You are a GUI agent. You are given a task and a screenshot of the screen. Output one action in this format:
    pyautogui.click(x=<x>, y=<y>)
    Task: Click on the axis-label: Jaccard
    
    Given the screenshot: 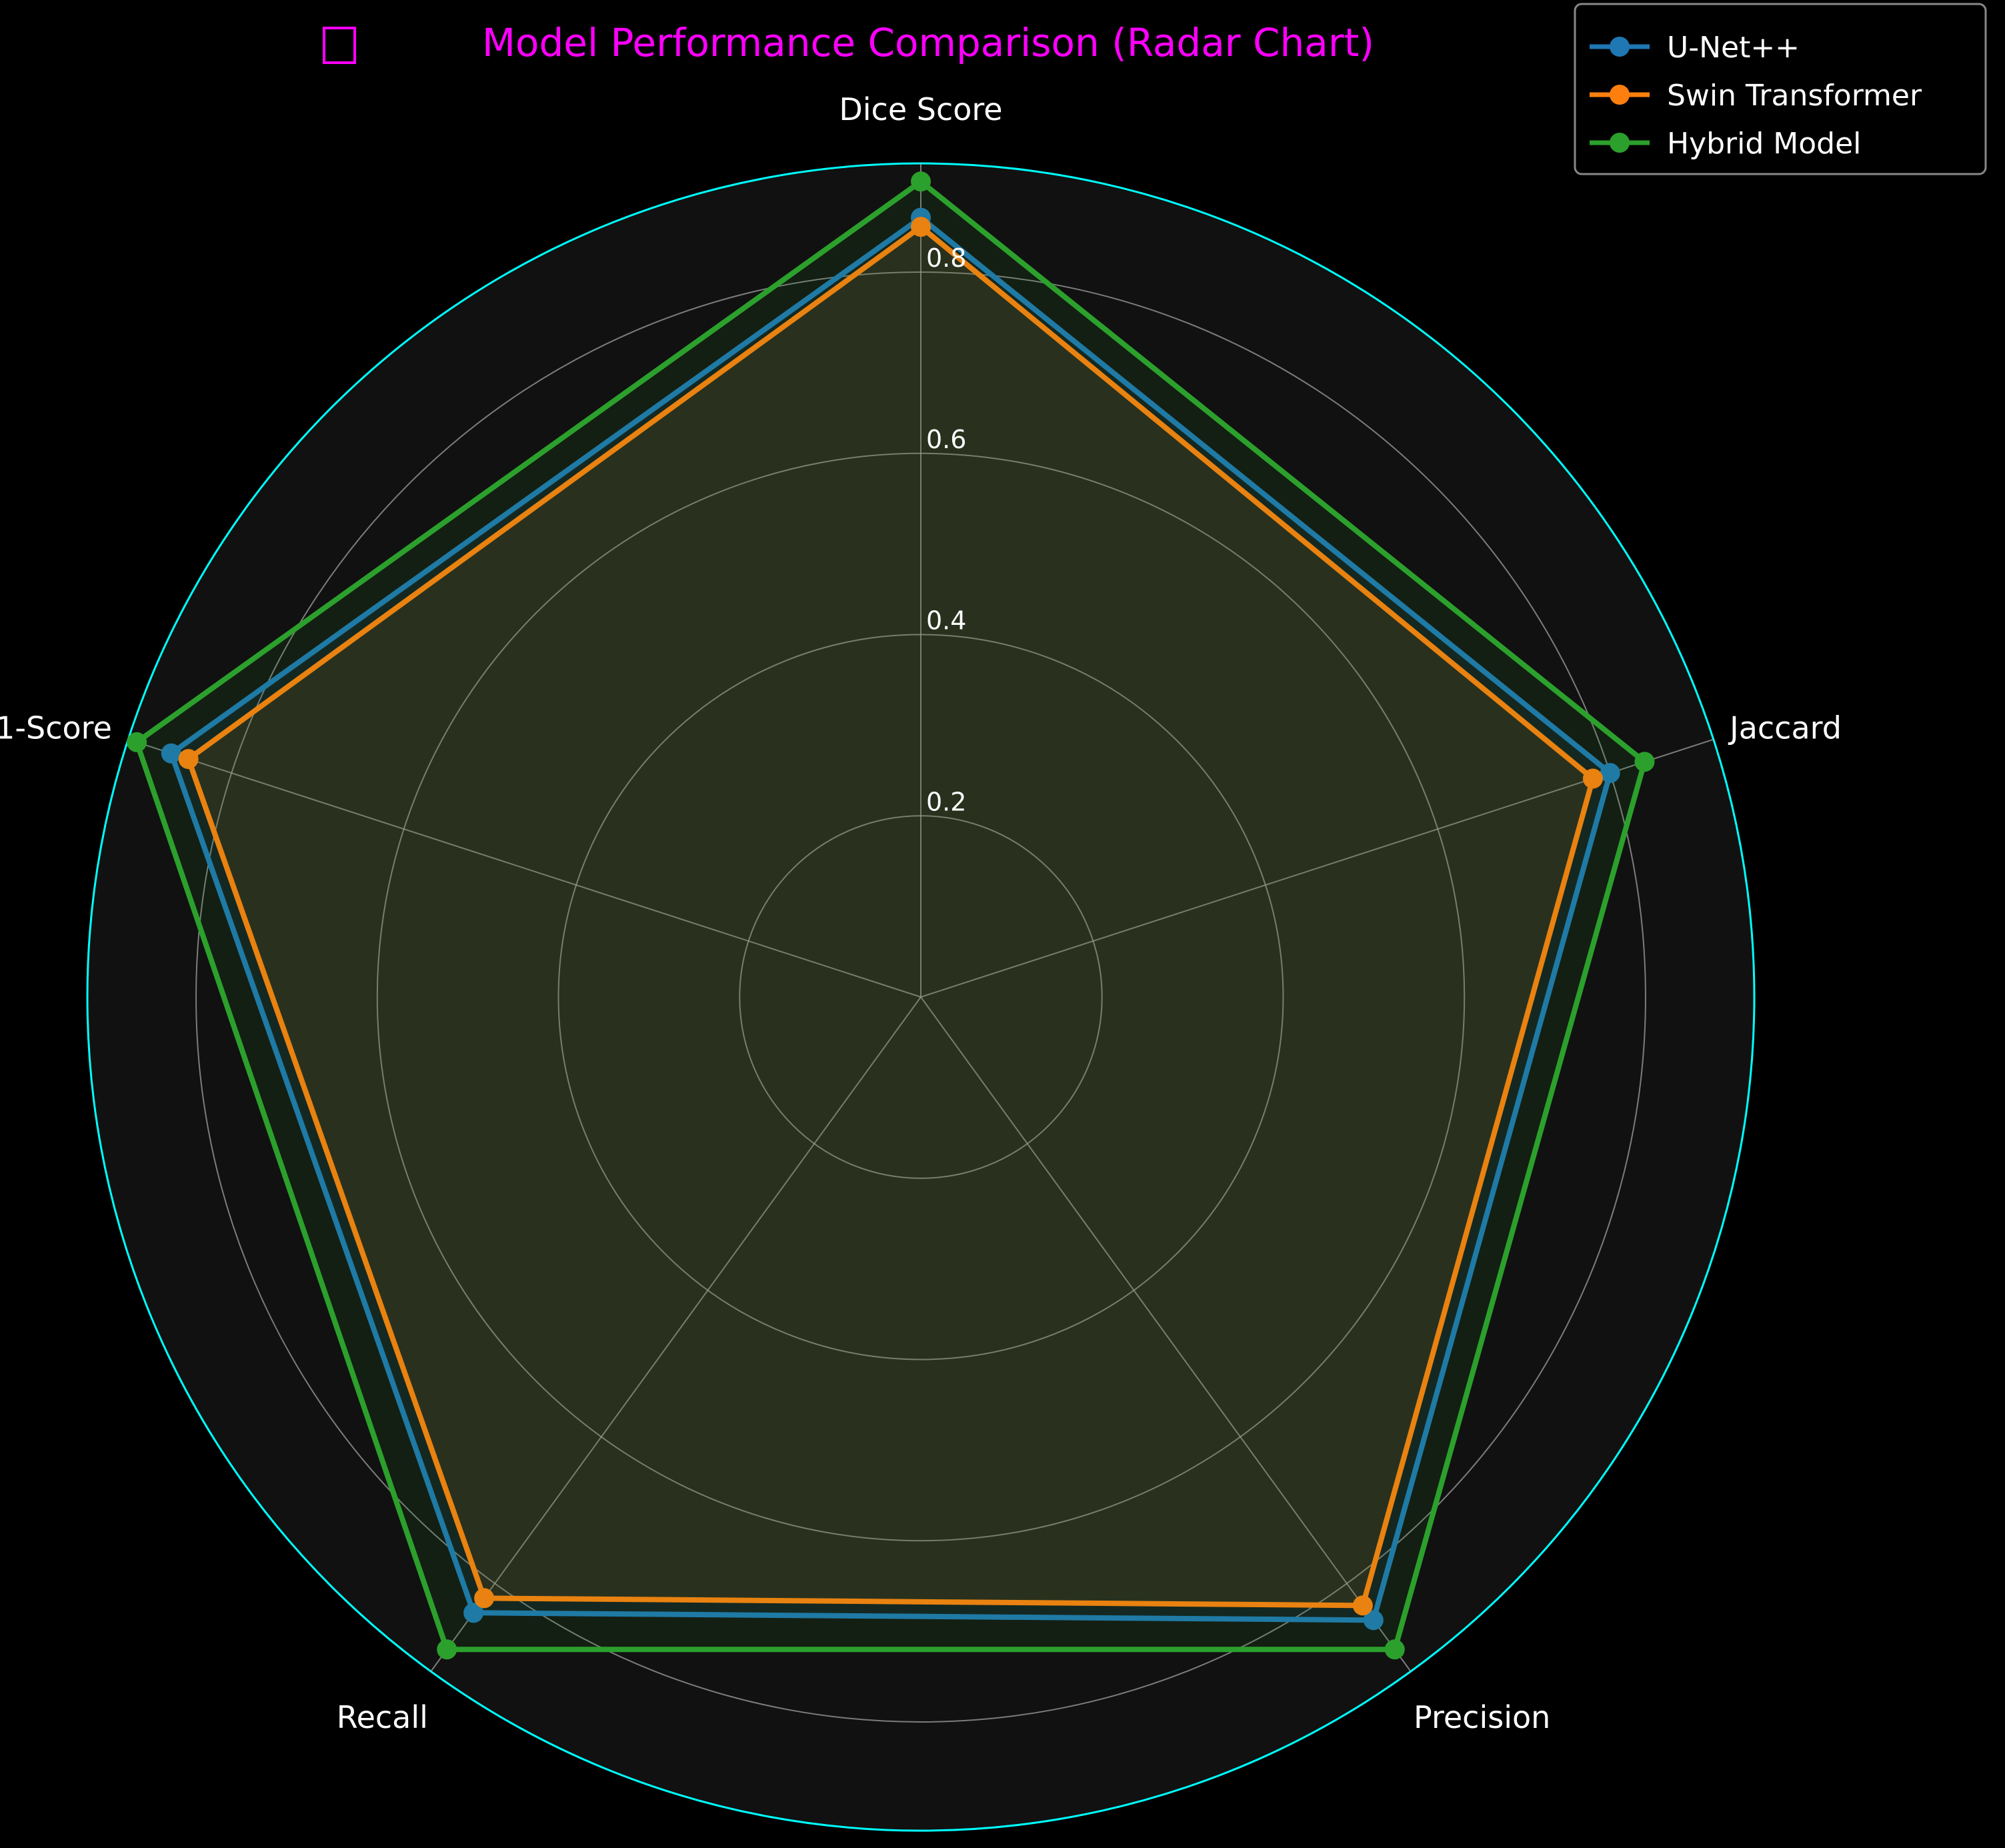 What is the action you would take?
    pyautogui.click(x=1785, y=728)
    